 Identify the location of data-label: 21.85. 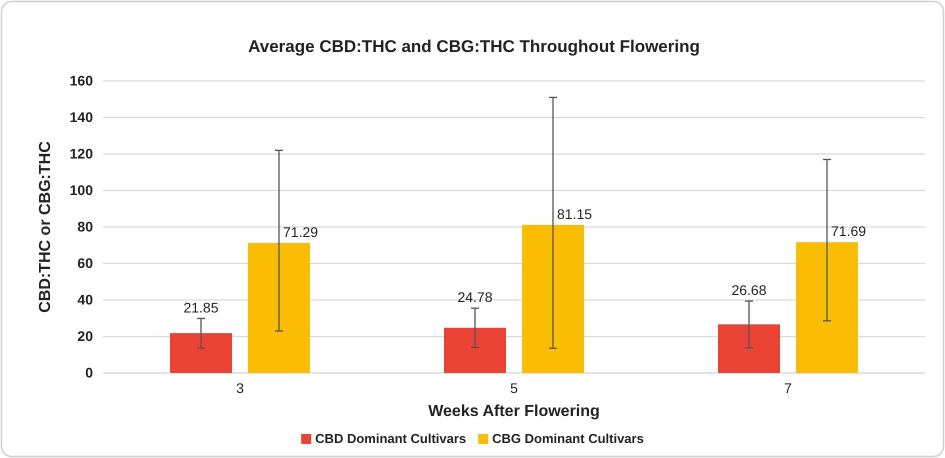
(201, 307).